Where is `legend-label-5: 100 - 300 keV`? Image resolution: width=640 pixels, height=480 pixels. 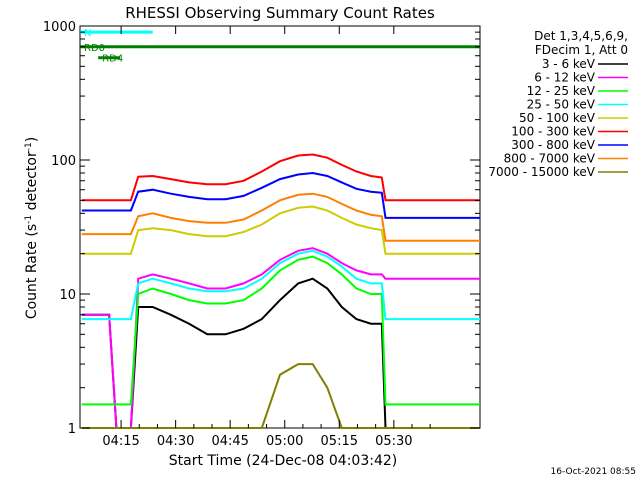
legend-label-5: 100 - 300 keV is located at coordinates (553, 132).